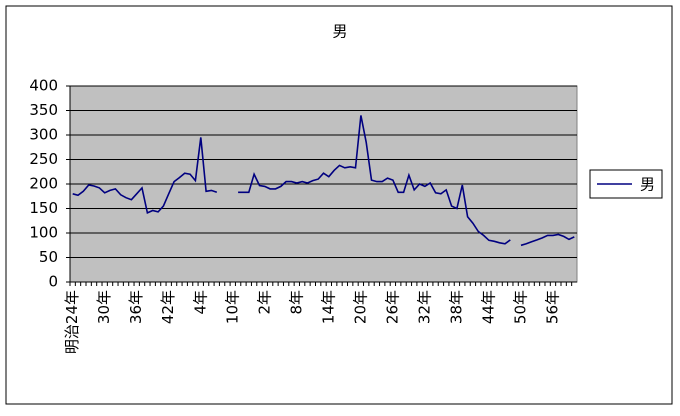 Image resolution: width=680 pixels, height=416 pixels. I want to click on x-tick-label: 20年, so click(360, 307).